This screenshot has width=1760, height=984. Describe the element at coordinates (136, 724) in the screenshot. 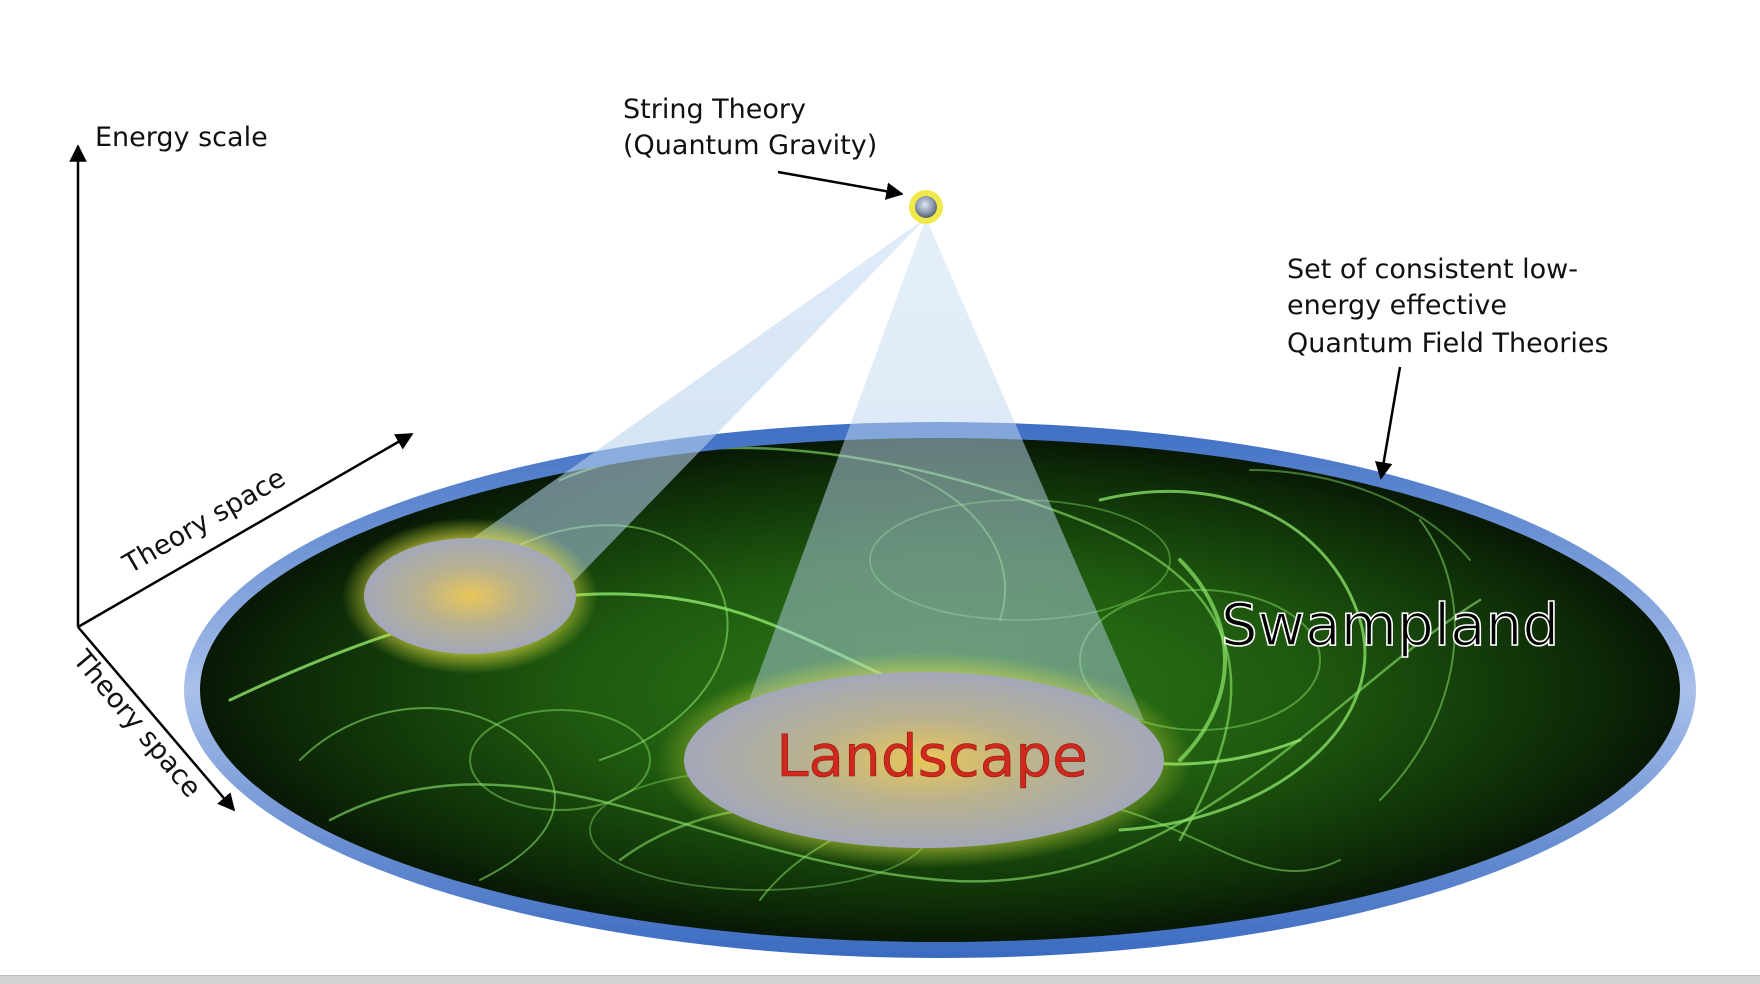

I see `theory-space-lower-label: Theory space` at that location.